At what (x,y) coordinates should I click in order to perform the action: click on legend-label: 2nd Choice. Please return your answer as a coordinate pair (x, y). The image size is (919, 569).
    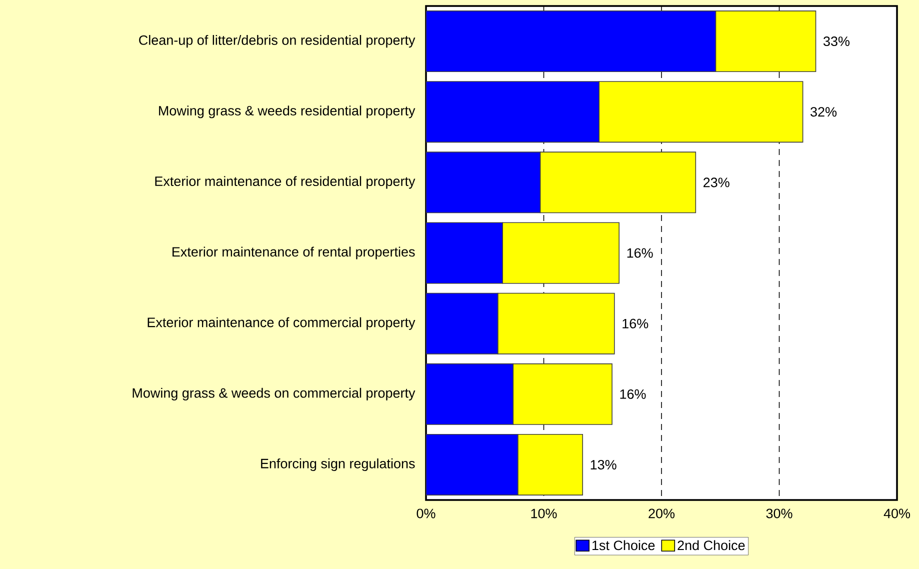
    Looking at the image, I should click on (711, 545).